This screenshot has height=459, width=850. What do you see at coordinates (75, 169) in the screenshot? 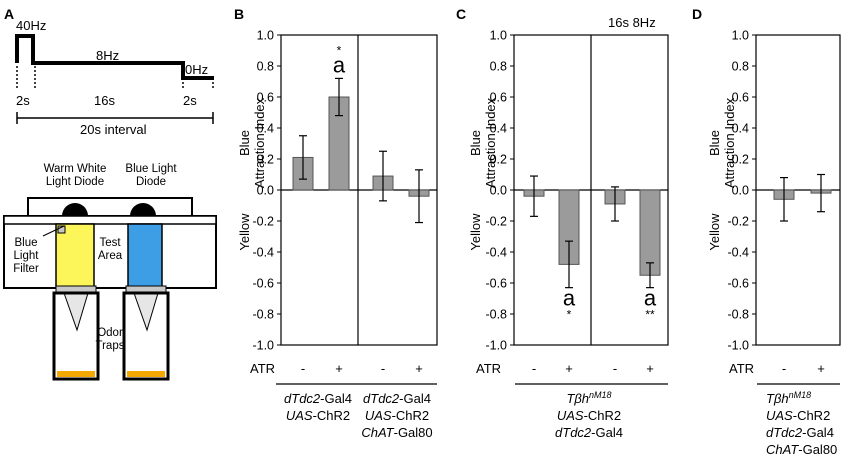
I see `warm-white-diode-label-1: Warm White` at bounding box center [75, 169].